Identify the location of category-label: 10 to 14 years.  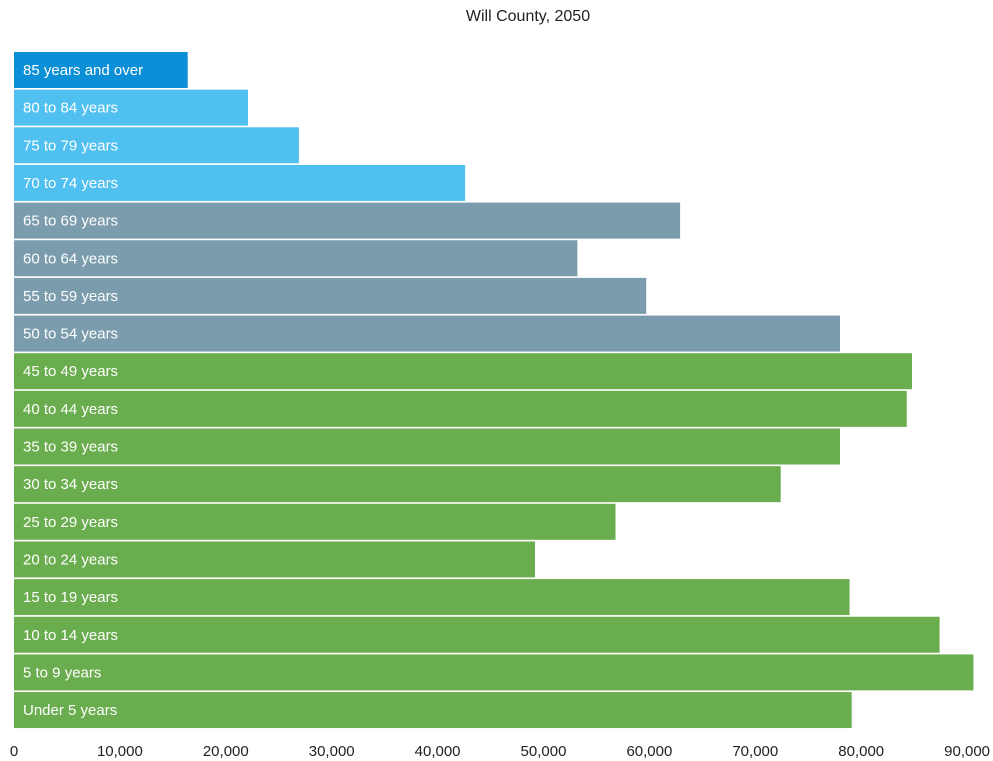
(70, 635).